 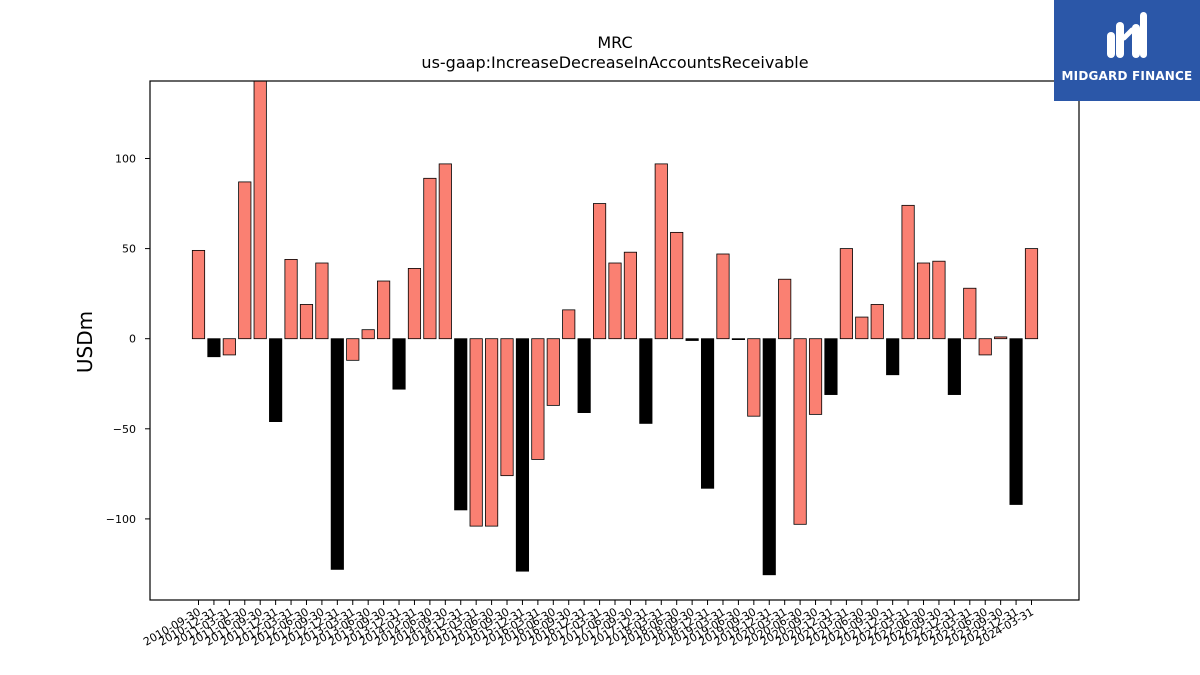 I want to click on y-tick-label: 100, so click(x=125, y=158).